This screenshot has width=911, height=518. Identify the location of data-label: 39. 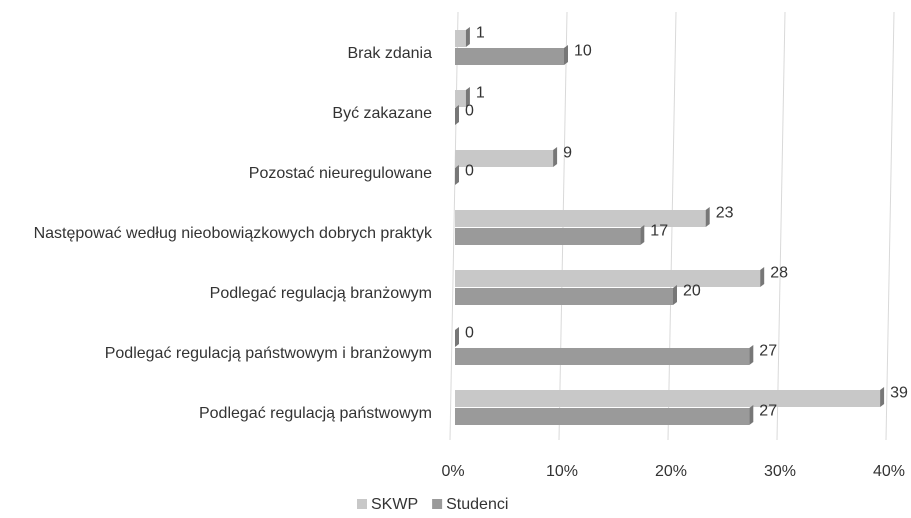
(899, 393).